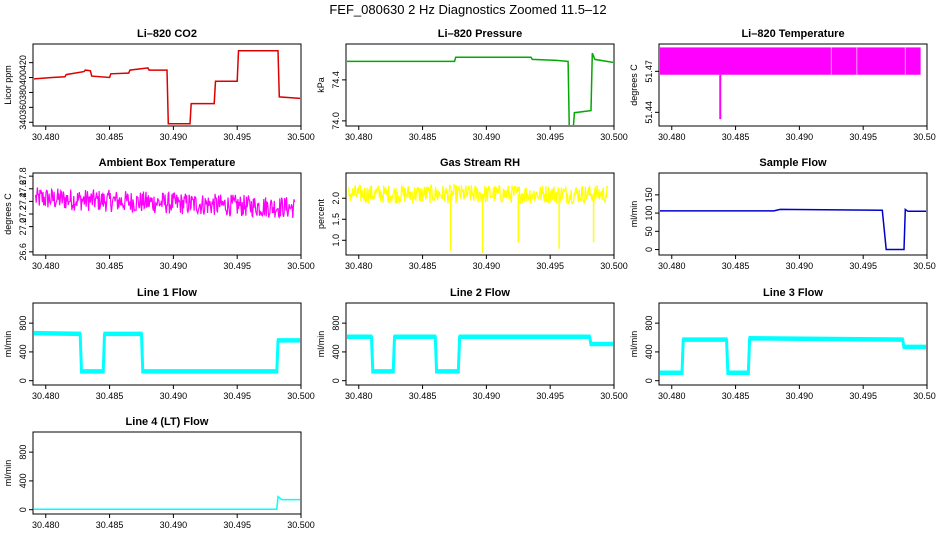 This screenshot has height=545, width=936. Describe the element at coordinates (167, 351) in the screenshot. I see `series-line-ripple-line1` at that location.